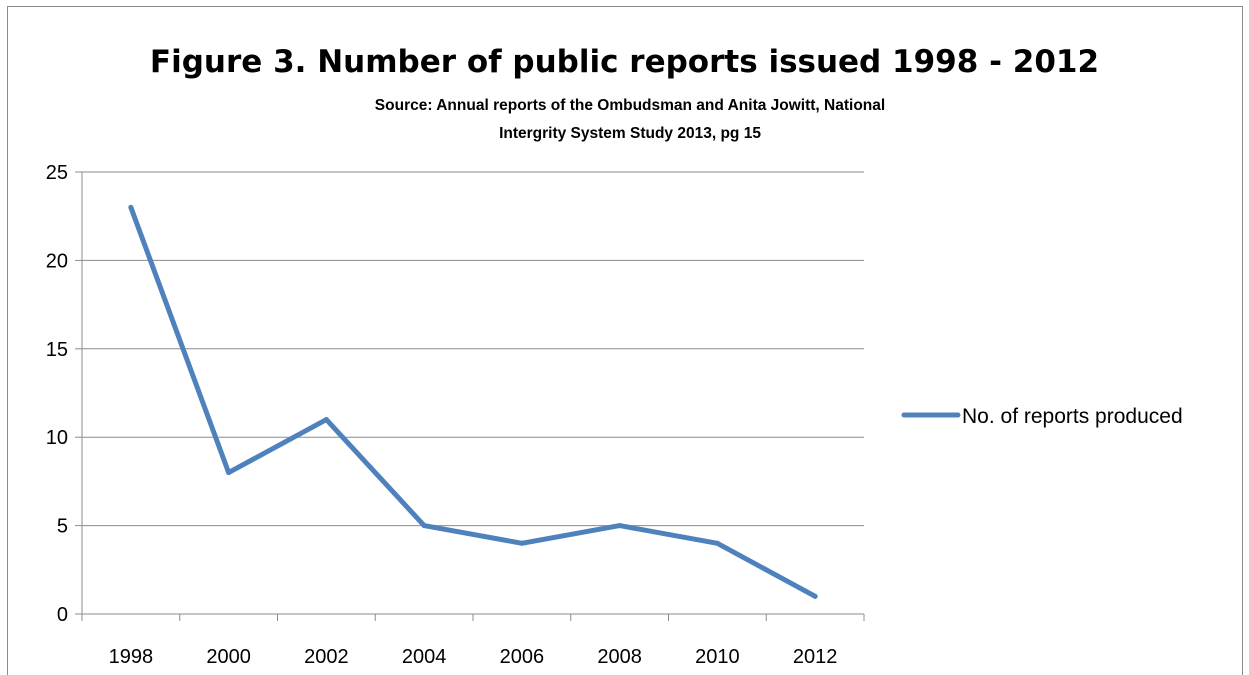 The height and width of the screenshot is (675, 1249). Describe the element at coordinates (326, 657) in the screenshot. I see `x-tick-label: 2002` at that location.